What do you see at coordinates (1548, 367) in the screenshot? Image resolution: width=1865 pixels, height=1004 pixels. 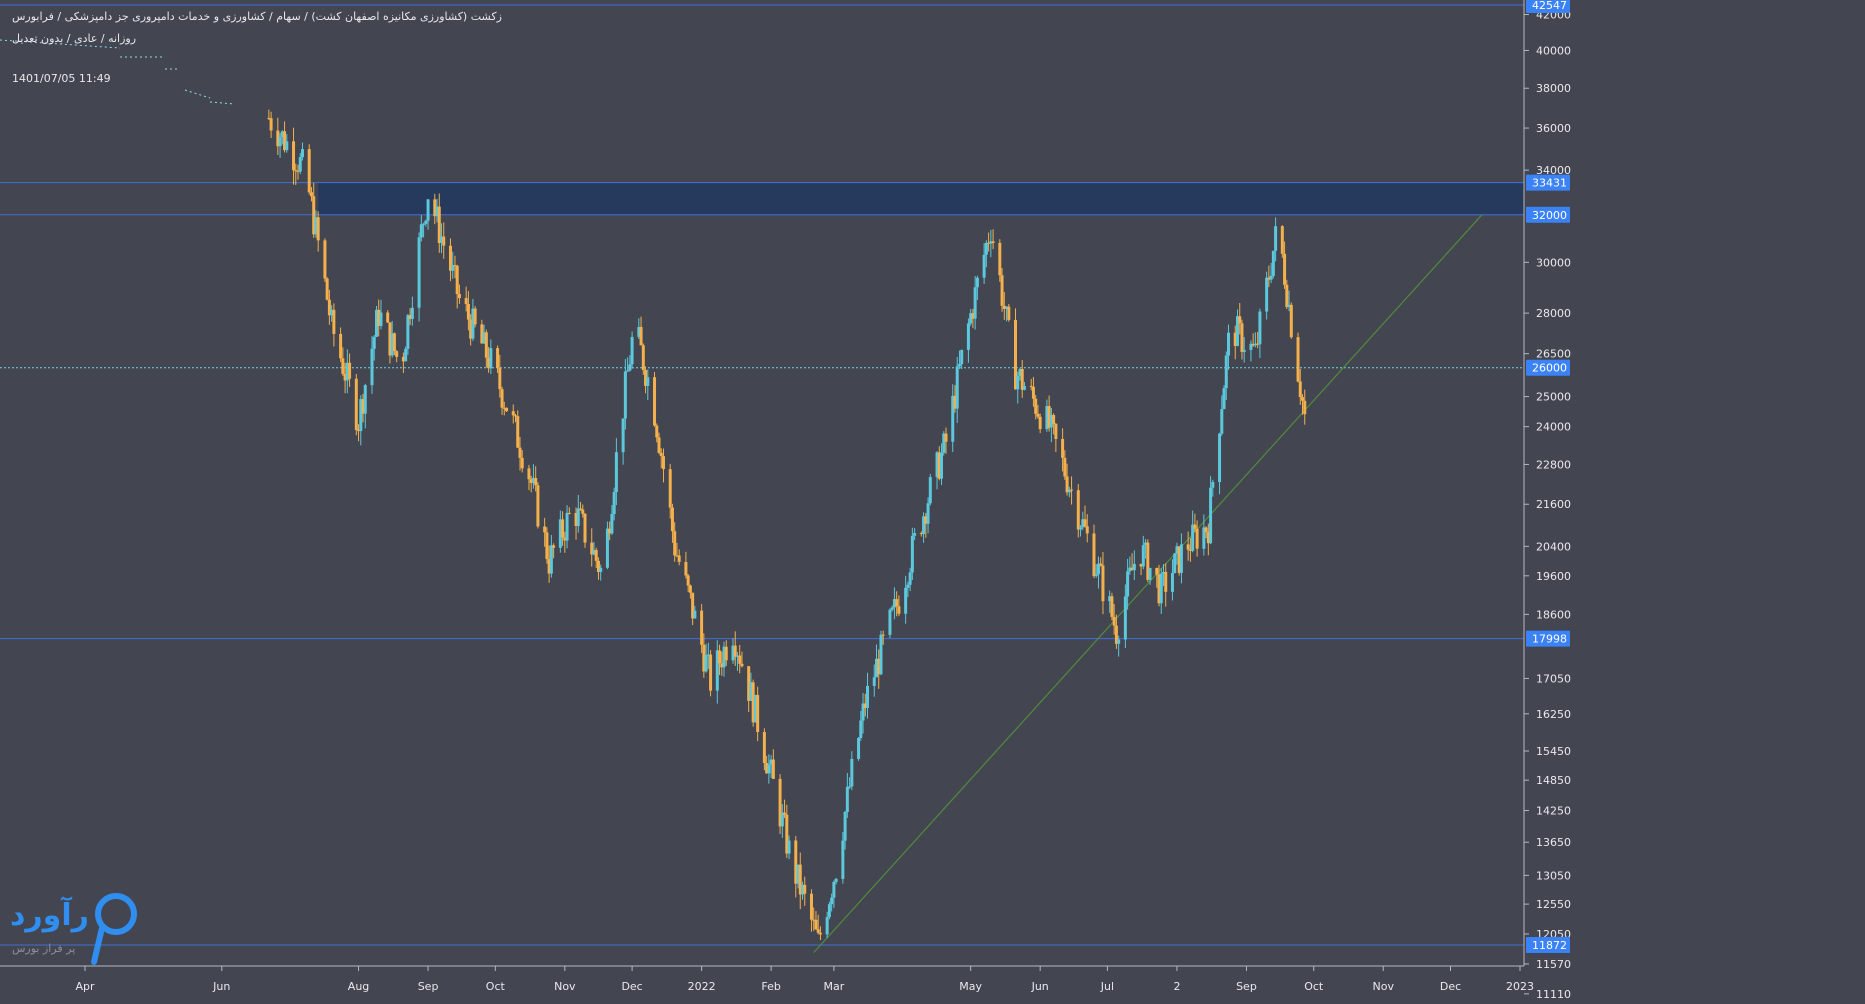 I see `price-badge-26000: 26000` at bounding box center [1548, 367].